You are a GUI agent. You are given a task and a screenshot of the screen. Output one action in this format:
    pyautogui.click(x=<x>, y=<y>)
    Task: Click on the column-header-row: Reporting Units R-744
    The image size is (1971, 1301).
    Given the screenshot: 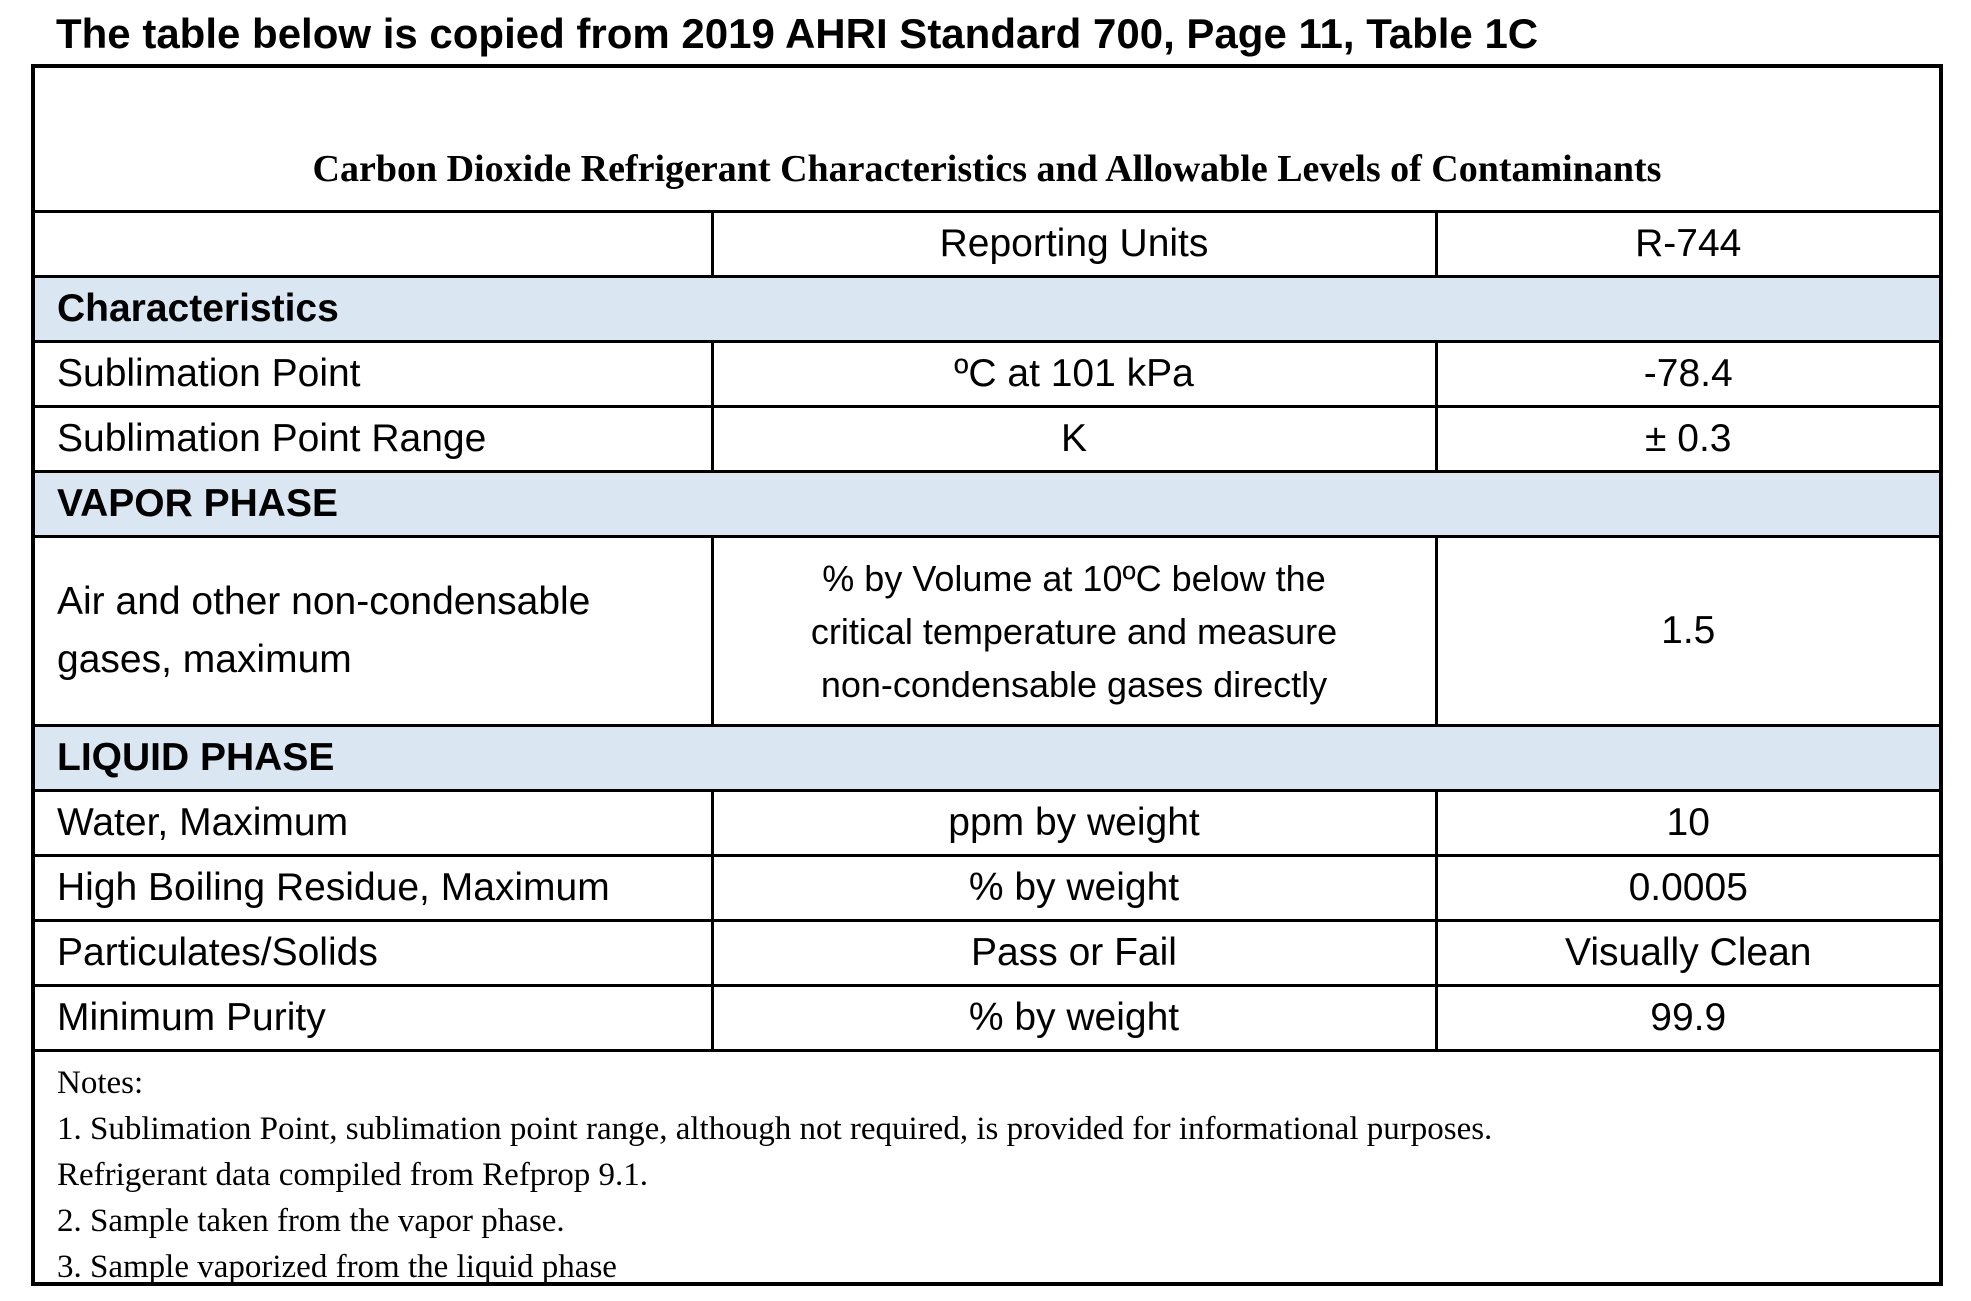 What is the action you would take?
    pyautogui.click(x=987, y=244)
    